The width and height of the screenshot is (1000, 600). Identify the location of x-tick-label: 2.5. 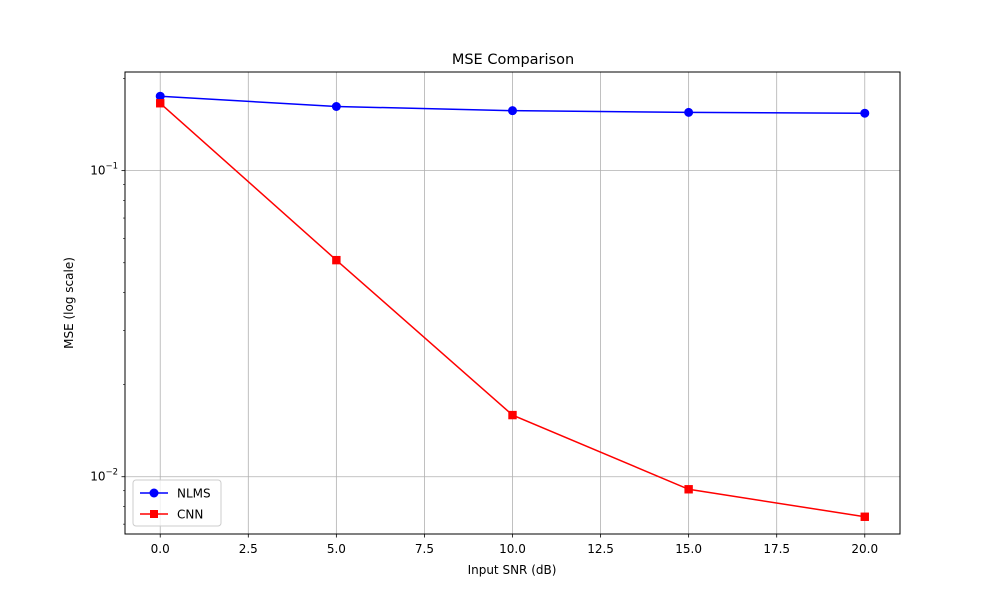
(248, 549).